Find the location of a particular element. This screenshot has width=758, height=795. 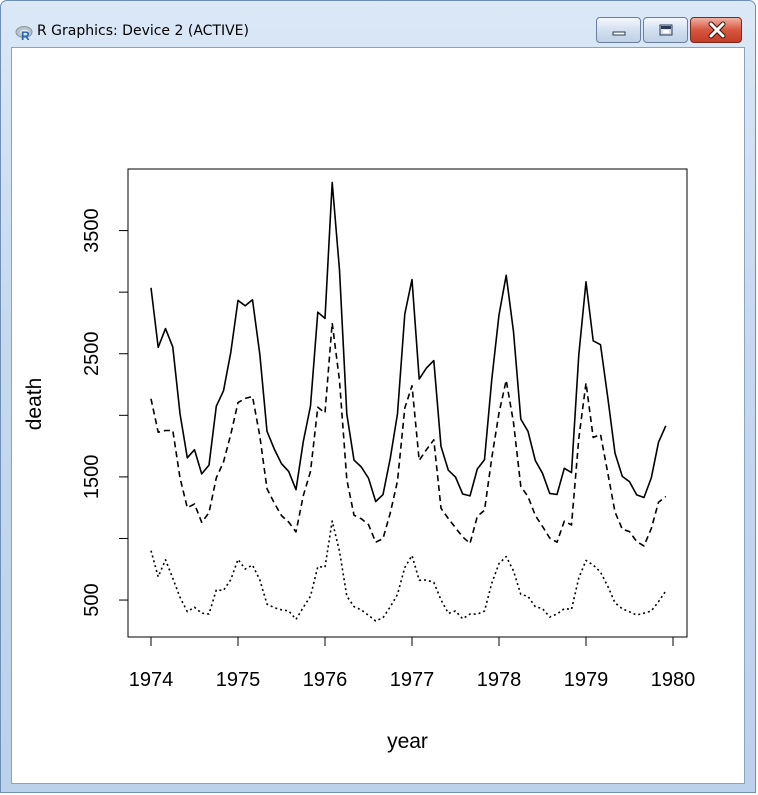

maximize-button is located at coordinates (665, 30).